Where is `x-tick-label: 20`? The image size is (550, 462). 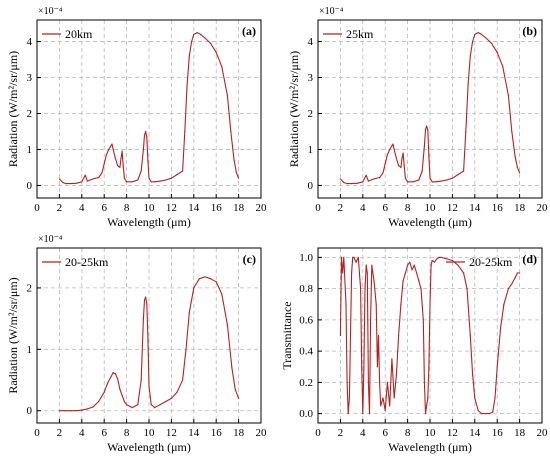 x-tick-label: 20 is located at coordinates (543, 208).